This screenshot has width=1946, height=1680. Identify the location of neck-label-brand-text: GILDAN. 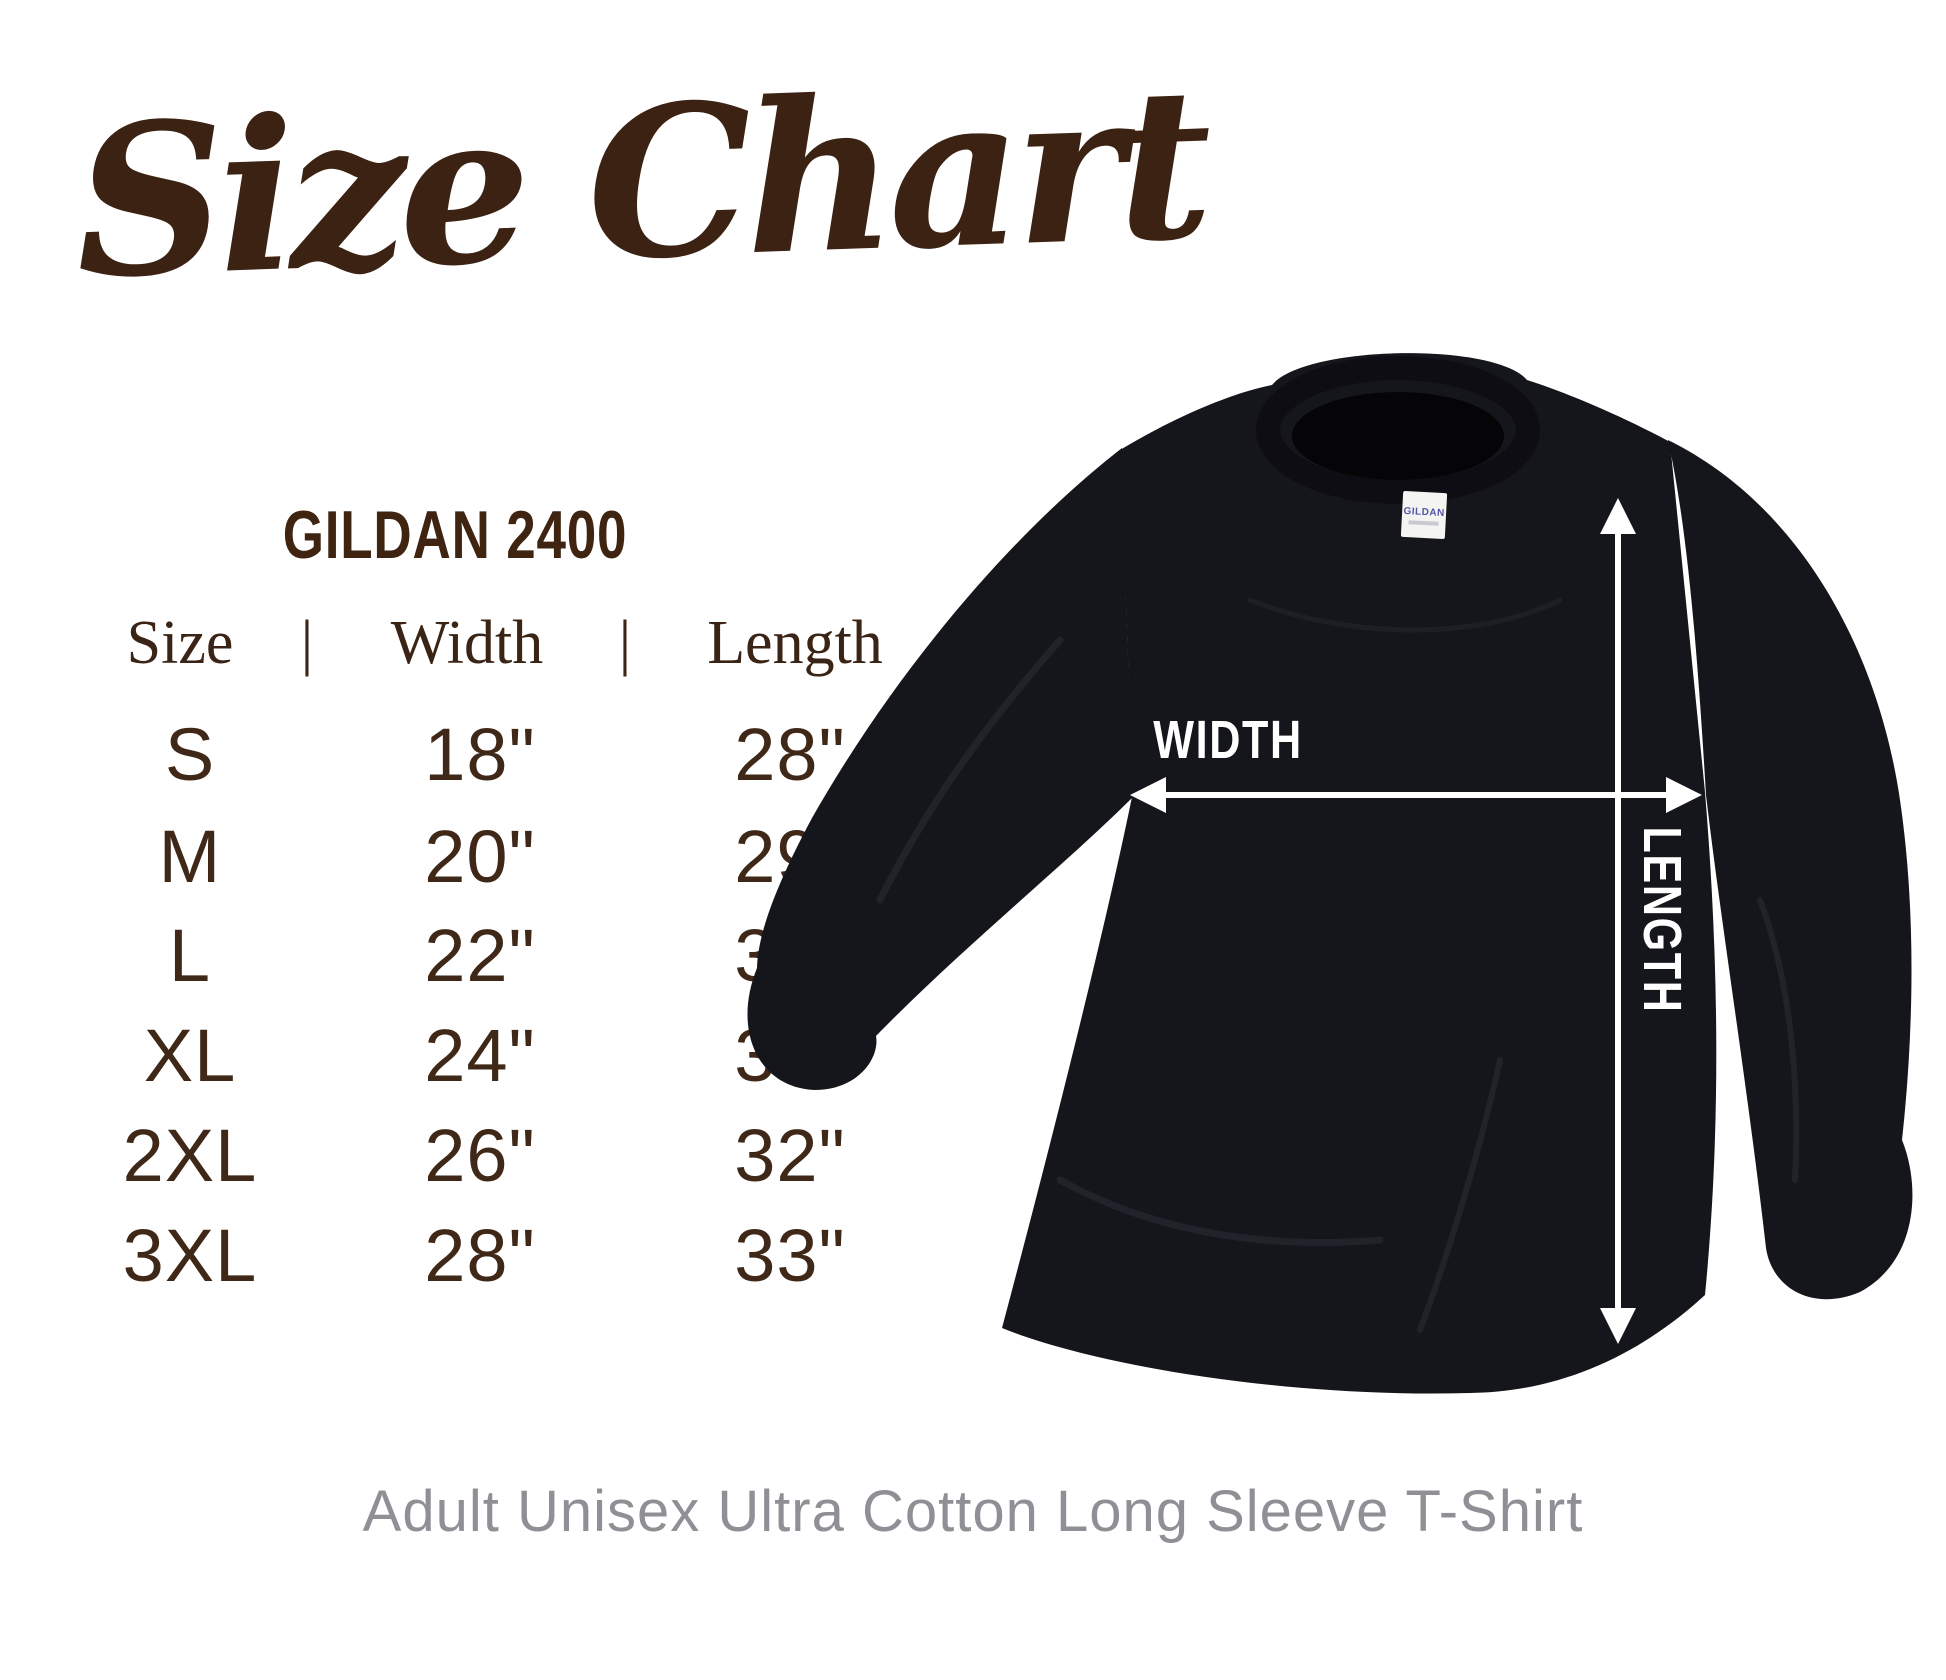
(1424, 512).